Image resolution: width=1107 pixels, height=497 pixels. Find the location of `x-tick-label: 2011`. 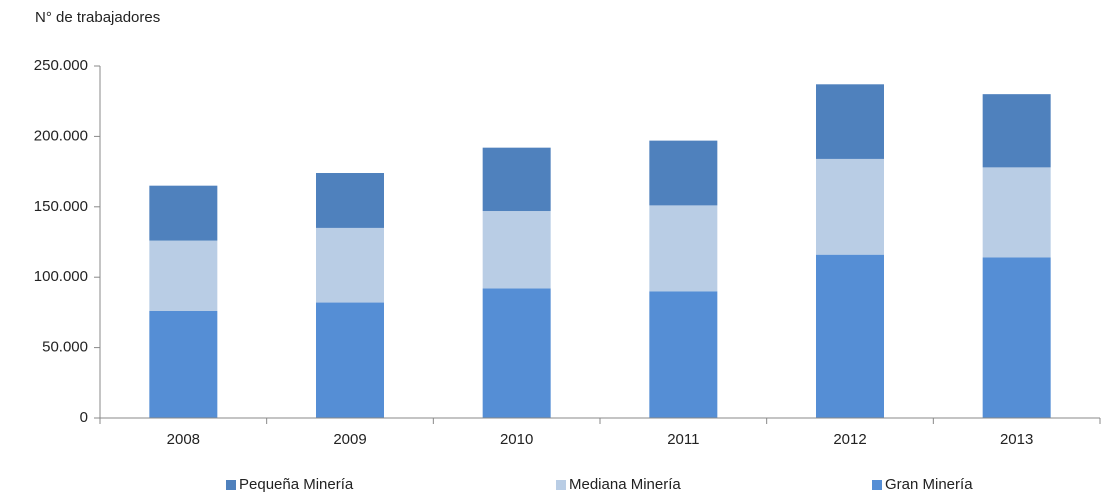

x-tick-label: 2011 is located at coordinates (683, 439).